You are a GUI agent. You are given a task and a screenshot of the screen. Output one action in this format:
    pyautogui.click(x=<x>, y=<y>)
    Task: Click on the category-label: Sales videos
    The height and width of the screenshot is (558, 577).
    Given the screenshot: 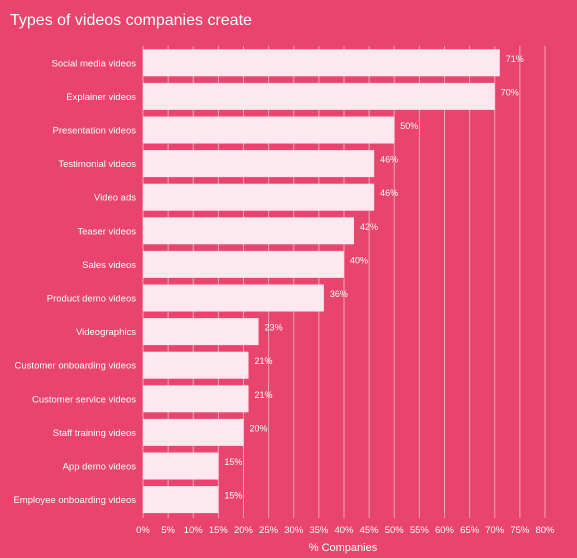 What is the action you would take?
    pyautogui.click(x=109, y=265)
    